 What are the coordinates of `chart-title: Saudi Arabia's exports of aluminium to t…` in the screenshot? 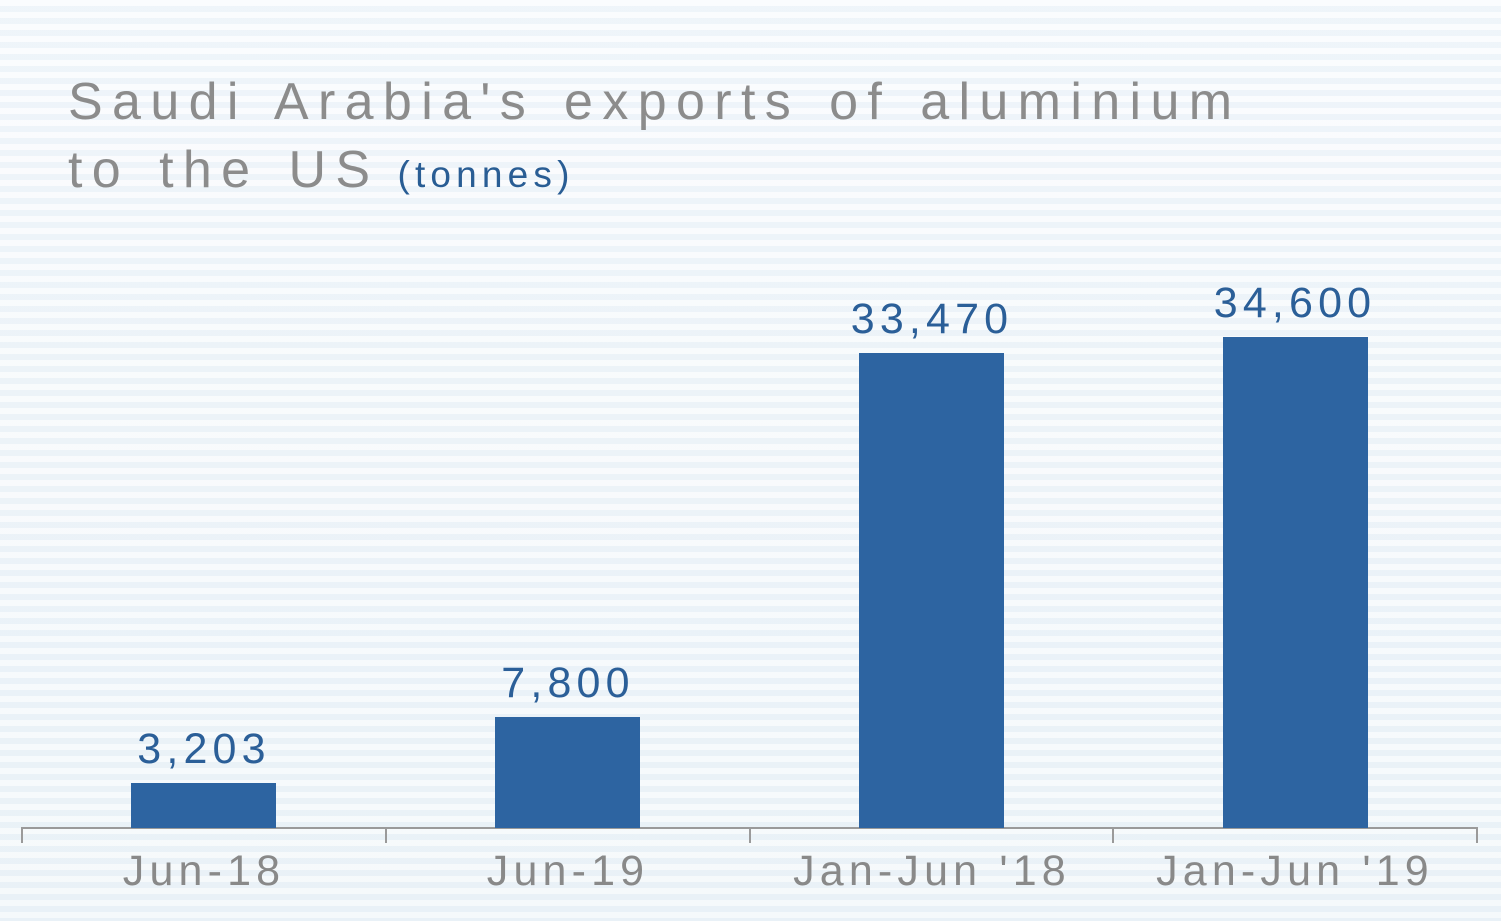 It's located at (768, 138).